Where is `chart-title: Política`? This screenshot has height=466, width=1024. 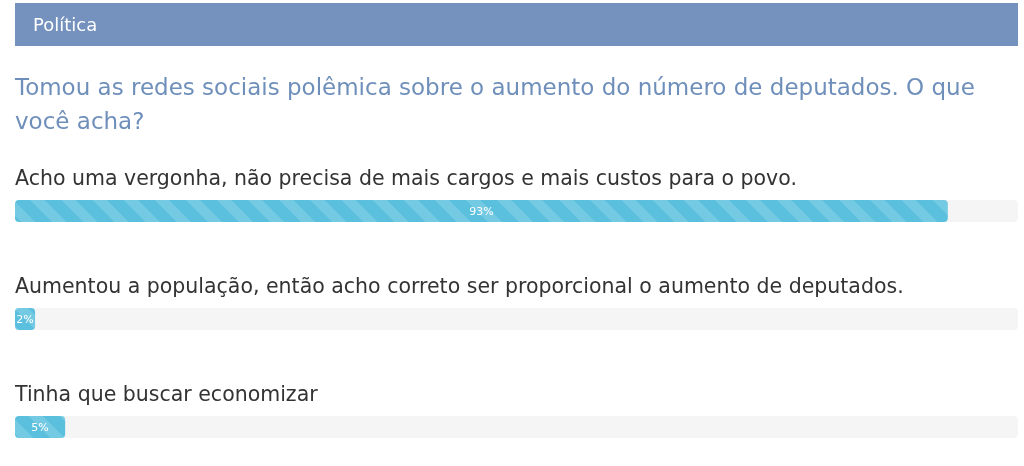 chart-title: Política is located at coordinates (65, 25).